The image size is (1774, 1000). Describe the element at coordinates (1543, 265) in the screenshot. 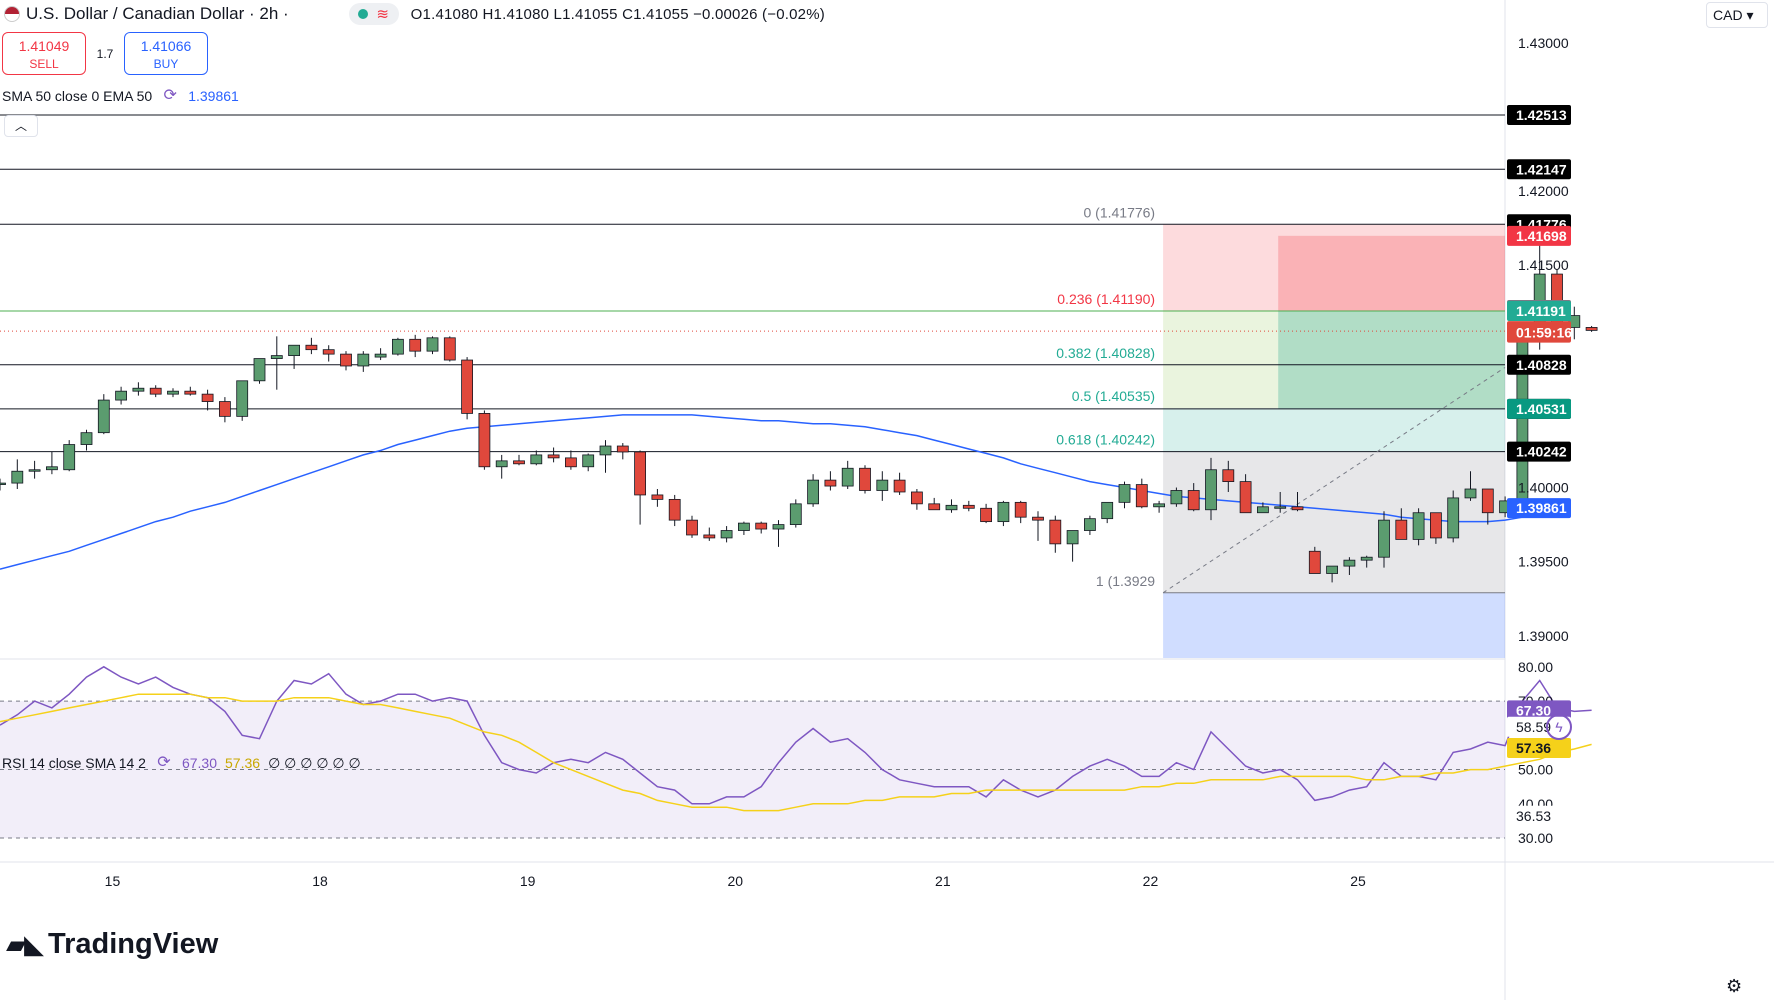

I see `price-axis-tick: 1.41500` at that location.